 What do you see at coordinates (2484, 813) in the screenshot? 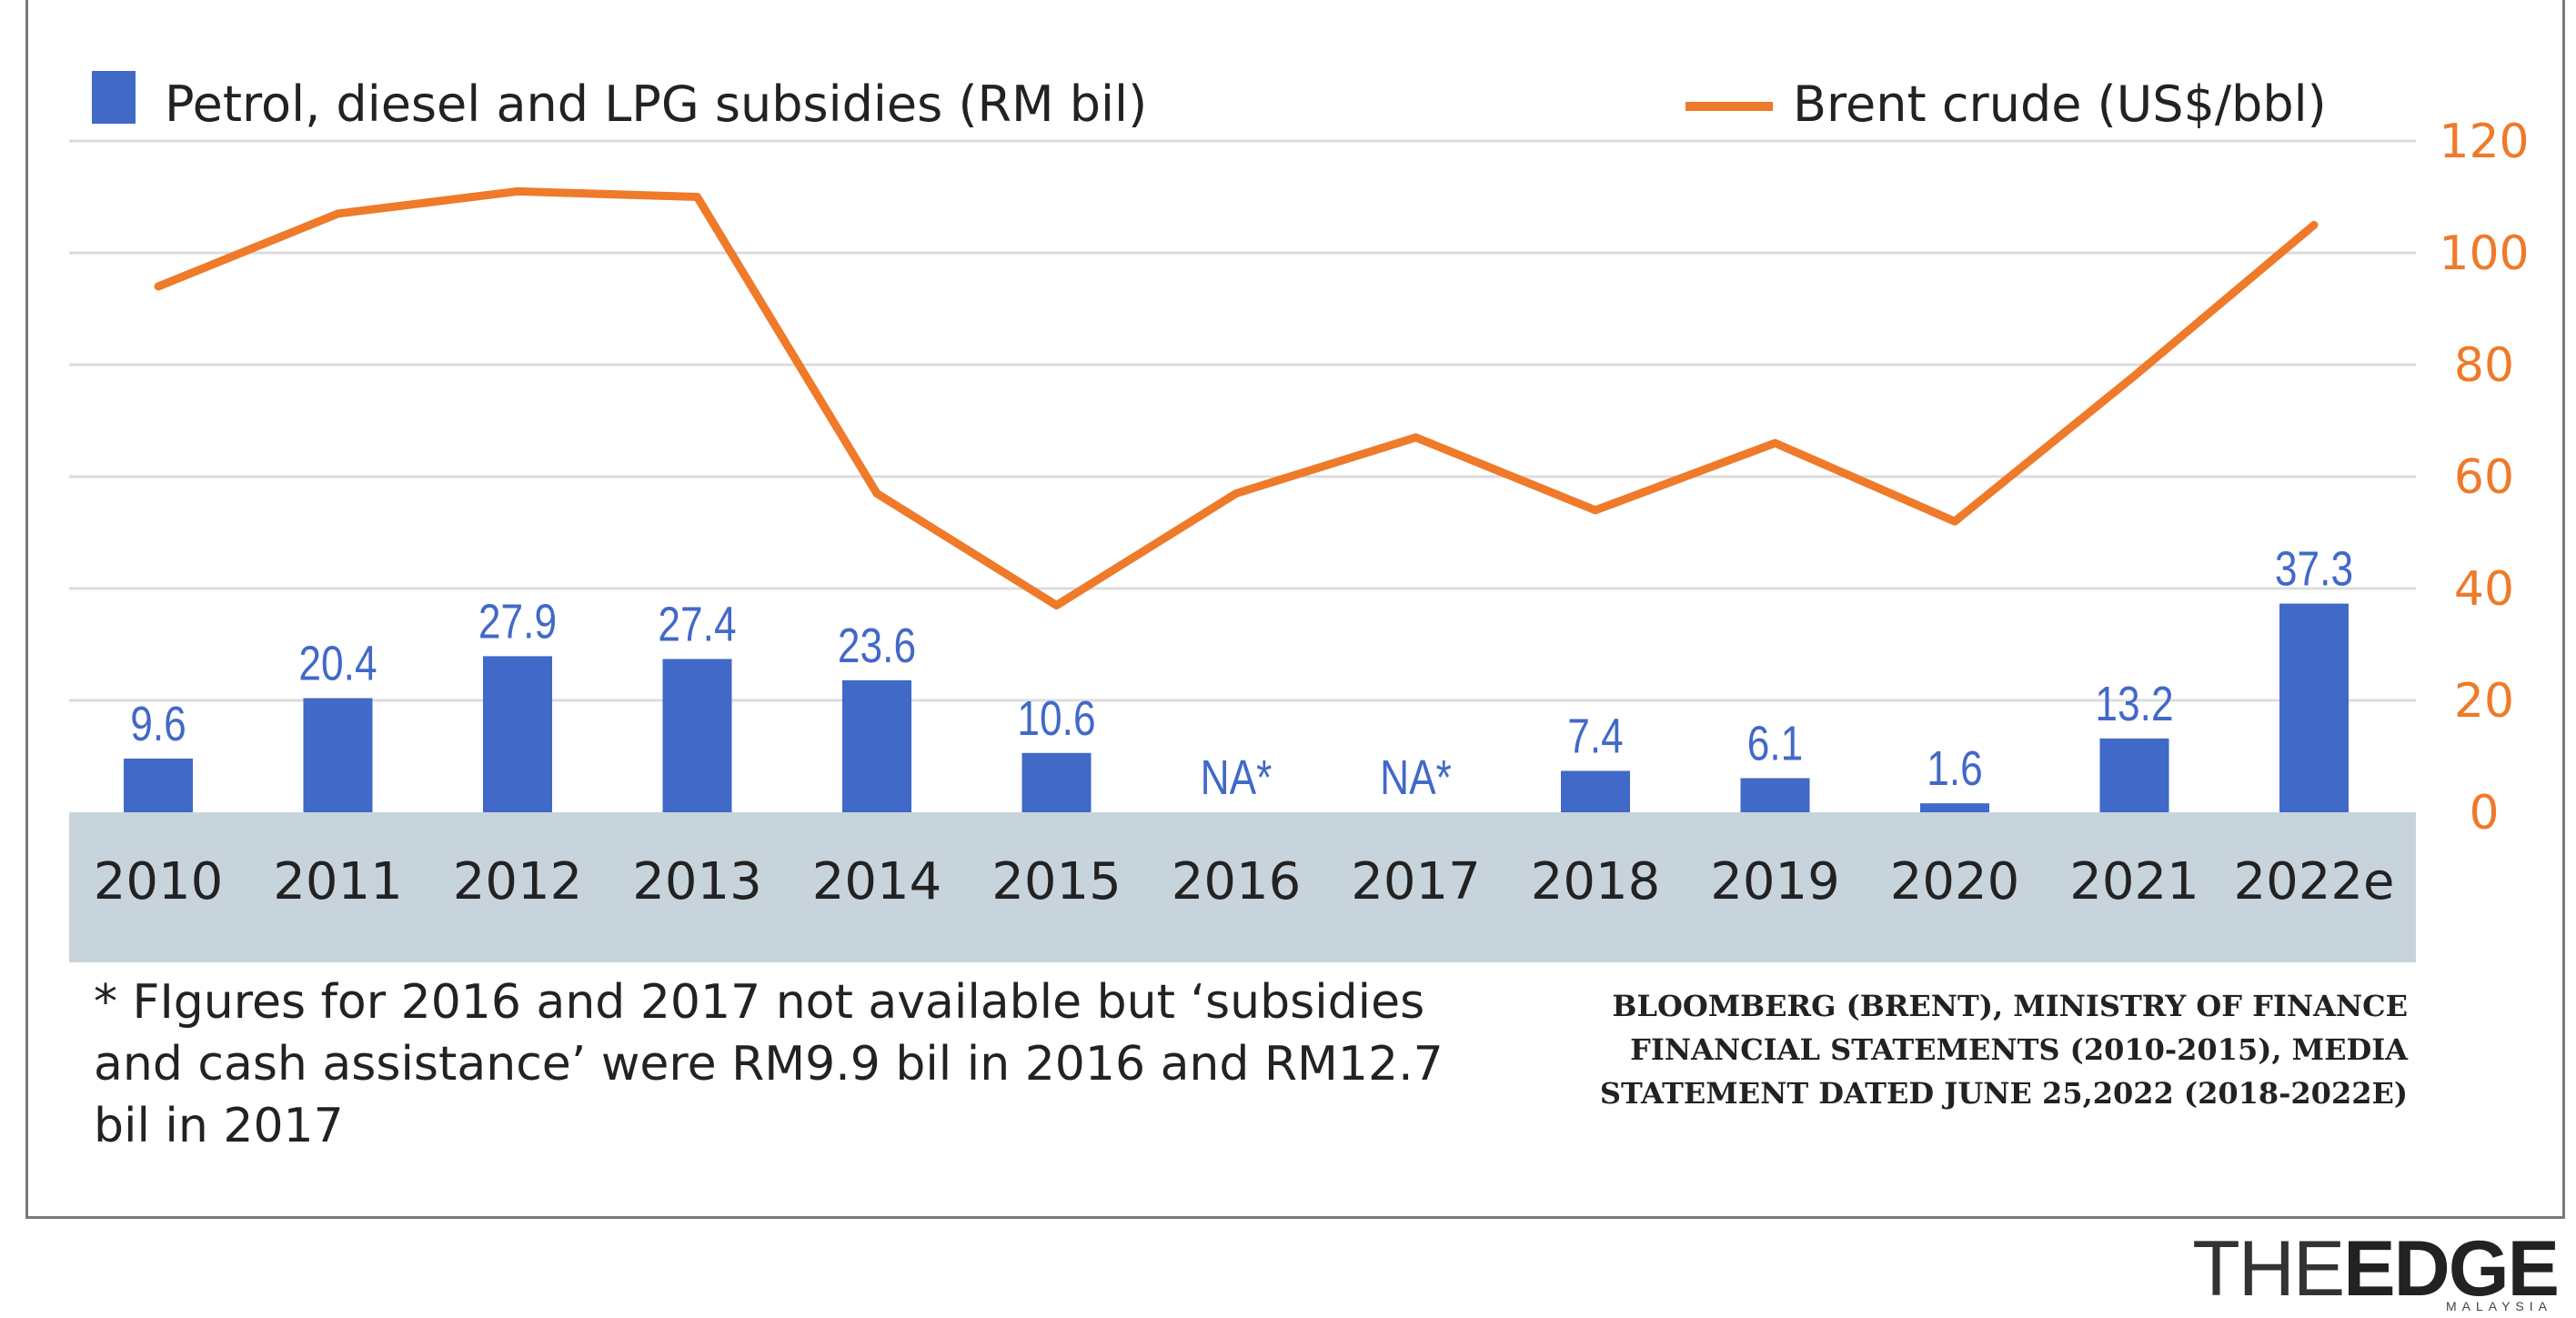
I see `y-tick-label: 0` at bounding box center [2484, 813].